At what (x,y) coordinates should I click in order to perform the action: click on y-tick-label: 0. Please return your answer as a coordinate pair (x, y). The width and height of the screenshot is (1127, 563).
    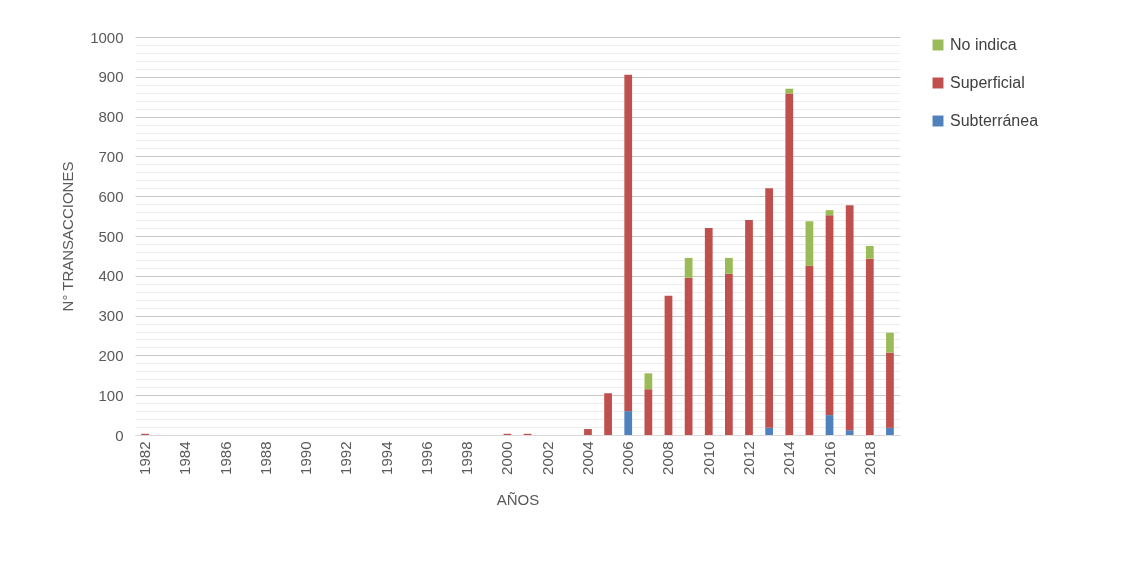
    Looking at the image, I should click on (119, 435).